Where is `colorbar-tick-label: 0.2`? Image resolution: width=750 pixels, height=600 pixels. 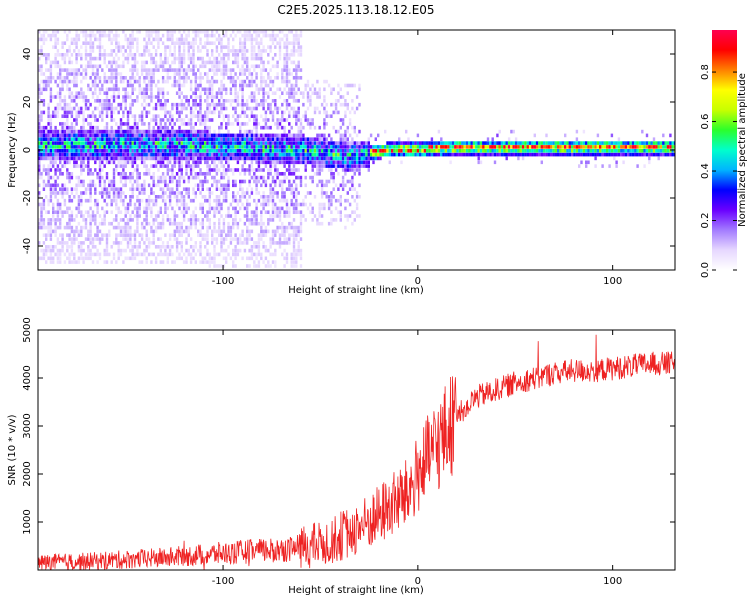 colorbar-tick-label: 0.2 is located at coordinates (705, 221).